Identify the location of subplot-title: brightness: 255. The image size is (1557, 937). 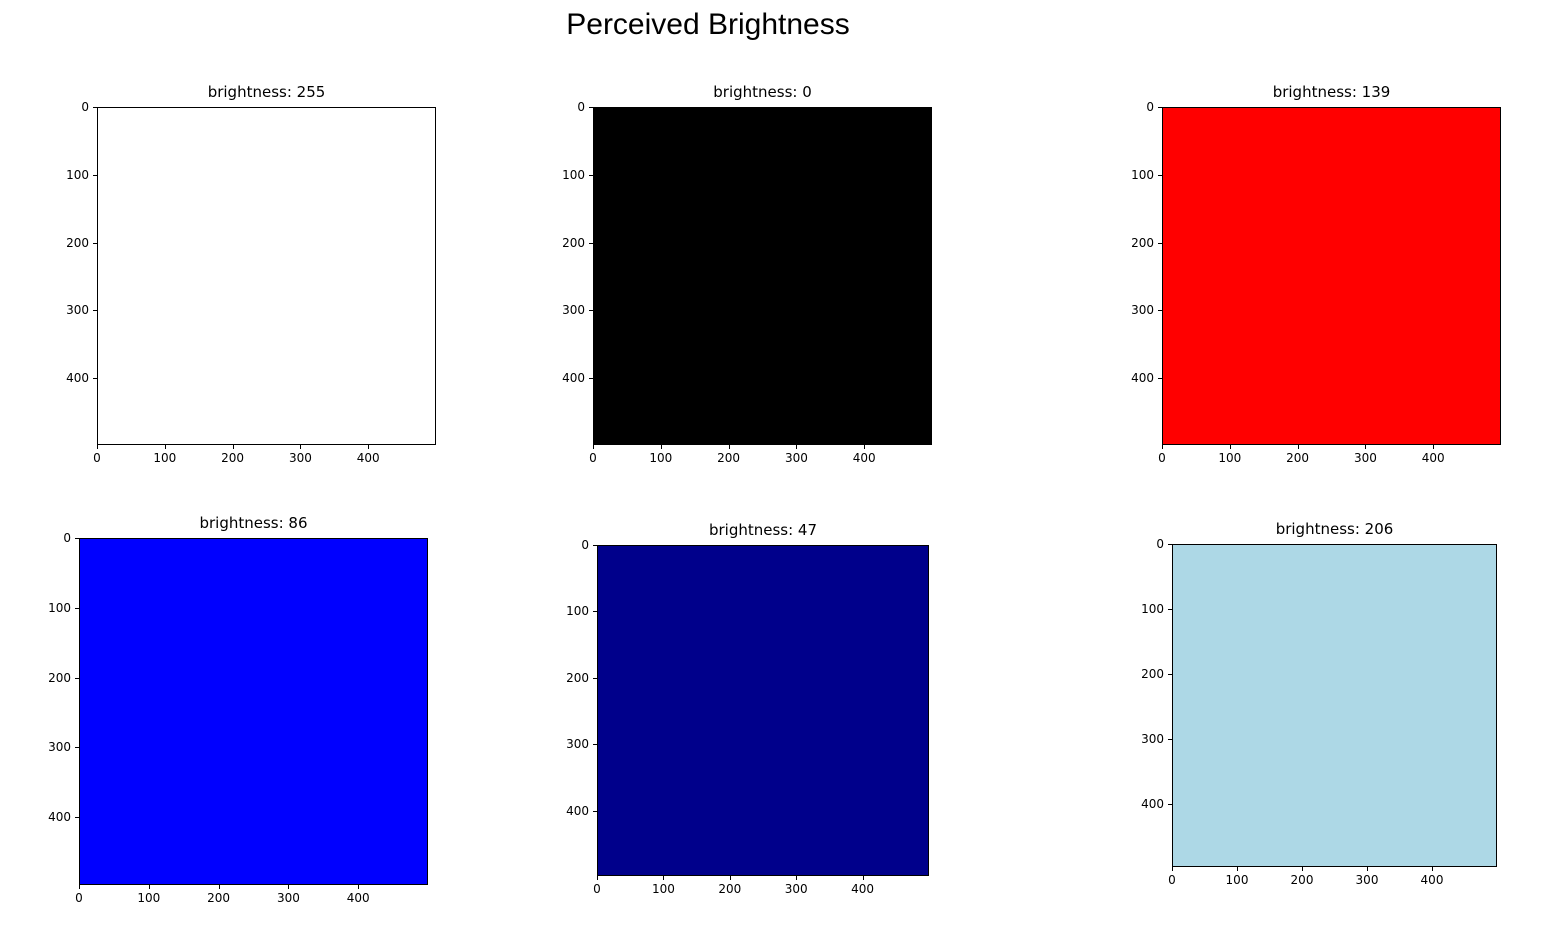
(266, 92).